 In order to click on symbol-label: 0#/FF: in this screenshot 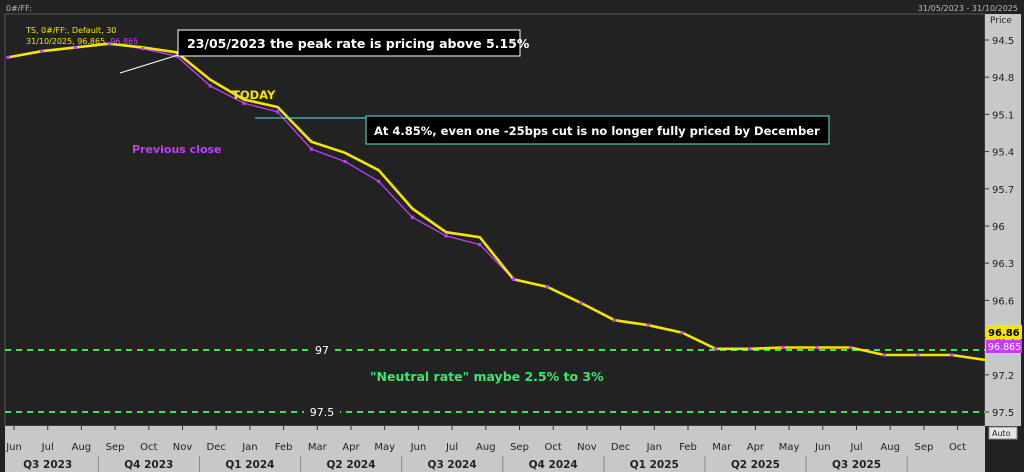, I will do `click(19, 8)`.